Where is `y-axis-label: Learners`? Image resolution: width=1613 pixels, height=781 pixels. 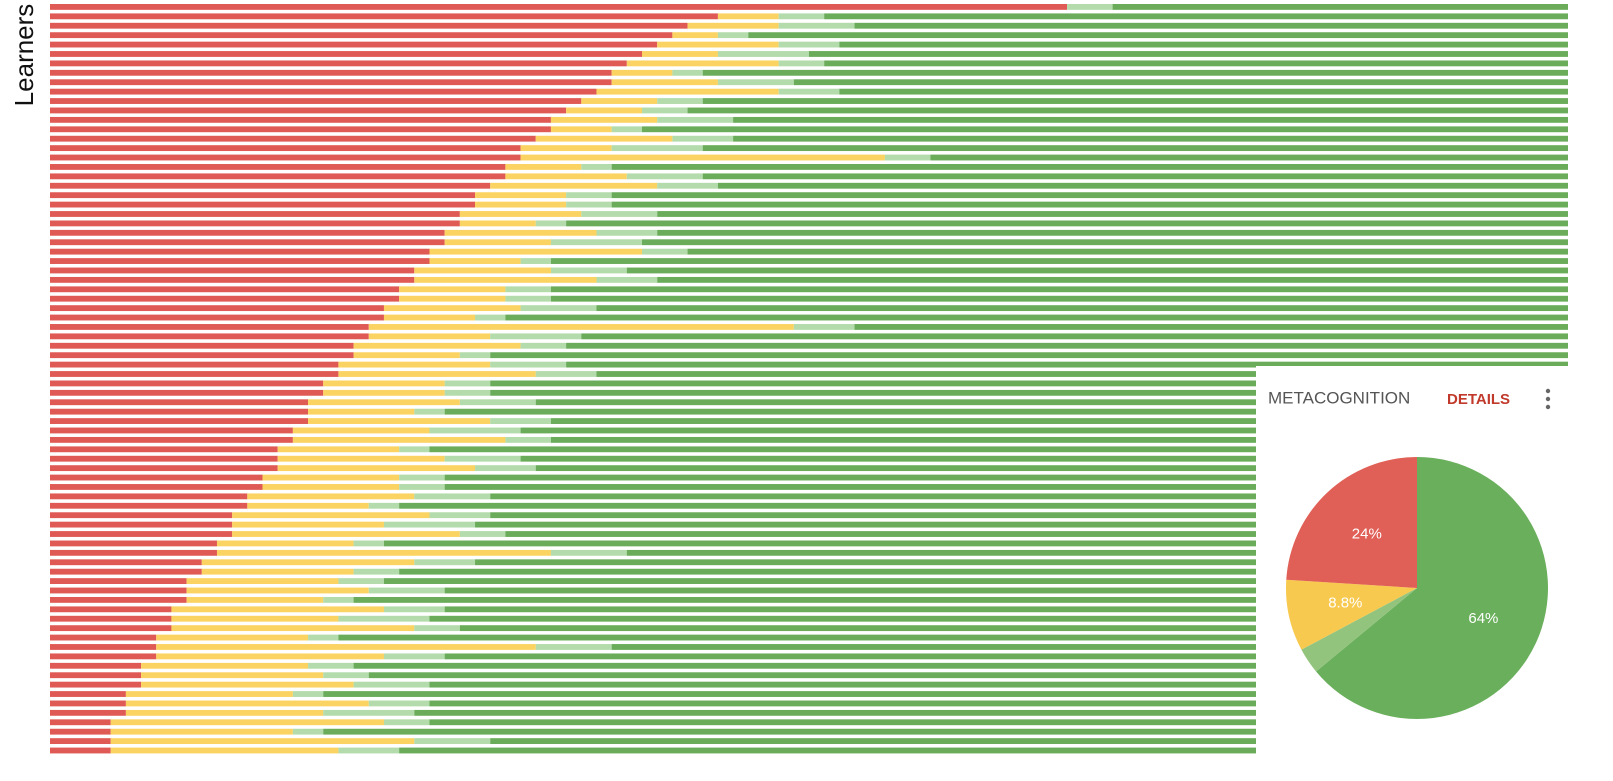 y-axis-label: Learners is located at coordinates (24, 55).